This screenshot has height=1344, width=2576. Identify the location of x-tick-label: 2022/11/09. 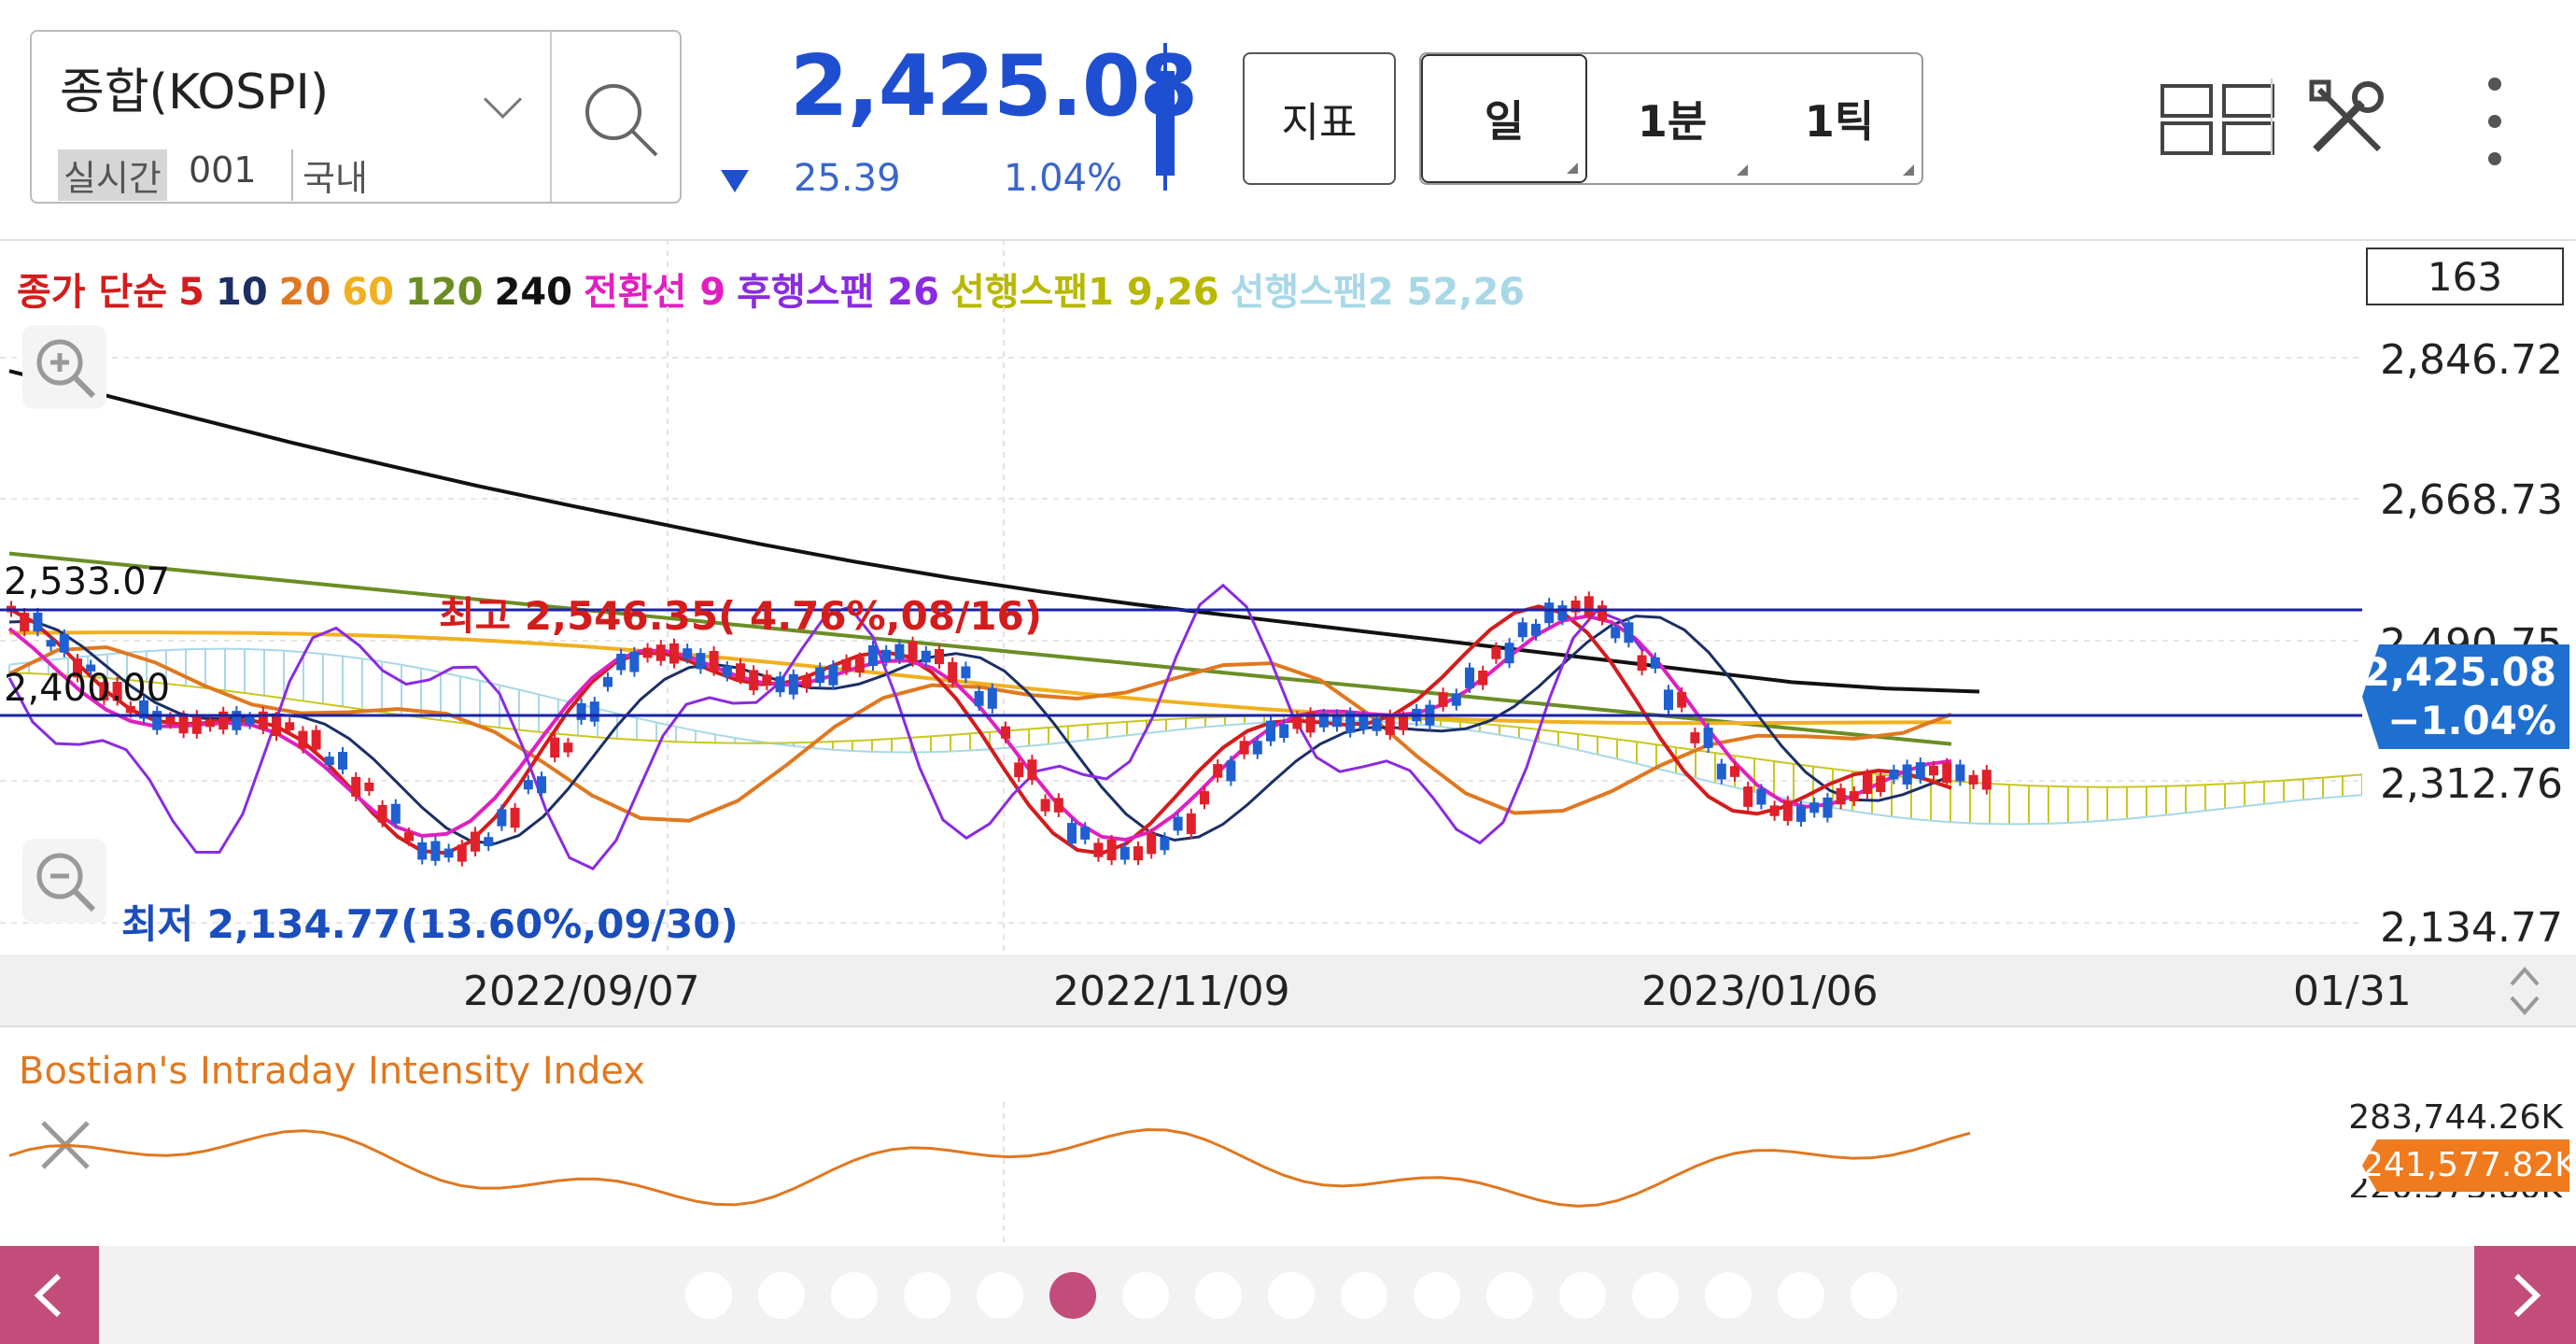
(1171, 991).